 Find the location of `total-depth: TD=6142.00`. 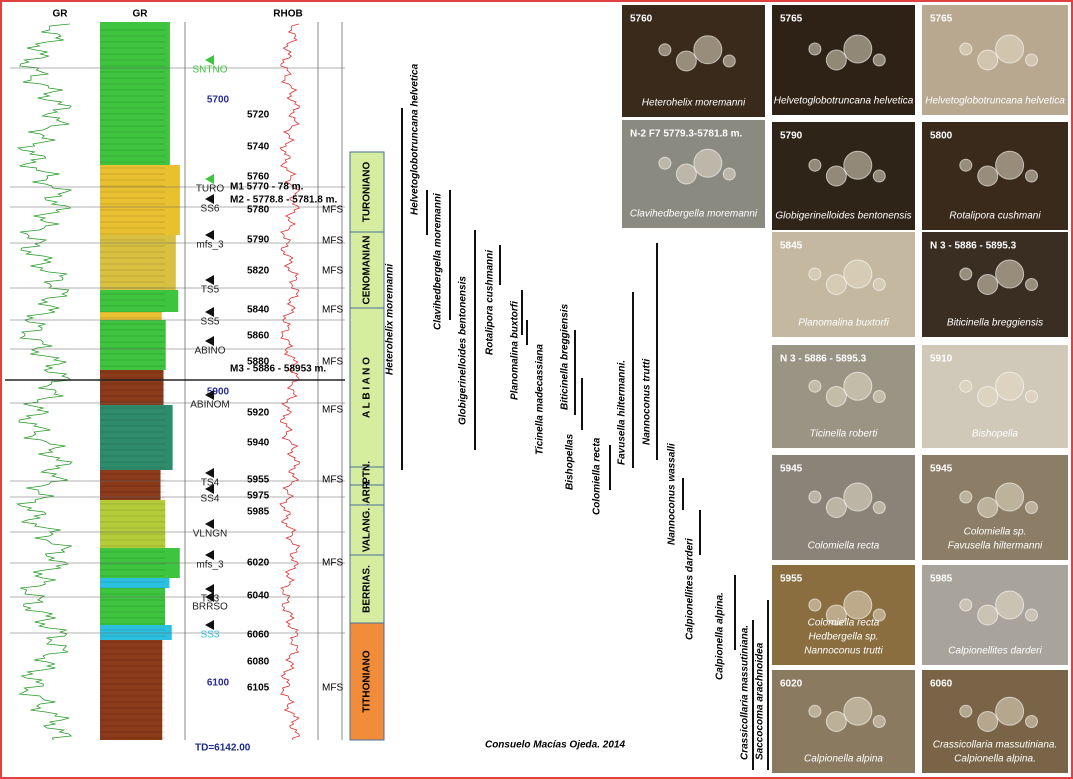

total-depth: TD=6142.00 is located at coordinates (223, 748).